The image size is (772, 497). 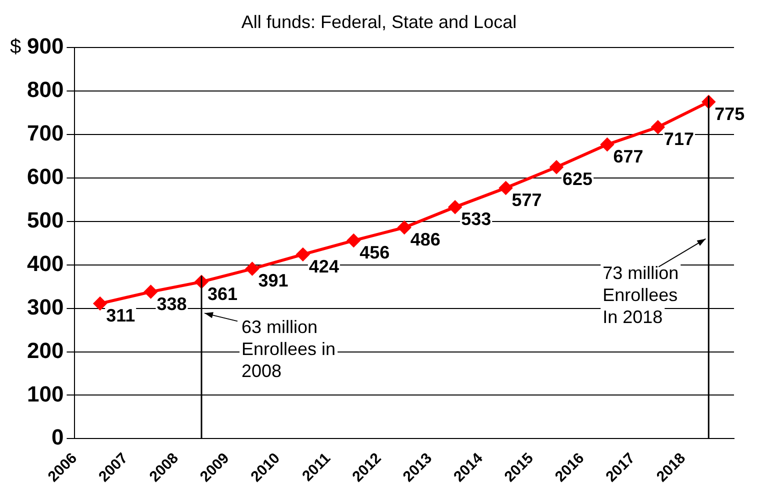 I want to click on data-label: 486, so click(x=425, y=239).